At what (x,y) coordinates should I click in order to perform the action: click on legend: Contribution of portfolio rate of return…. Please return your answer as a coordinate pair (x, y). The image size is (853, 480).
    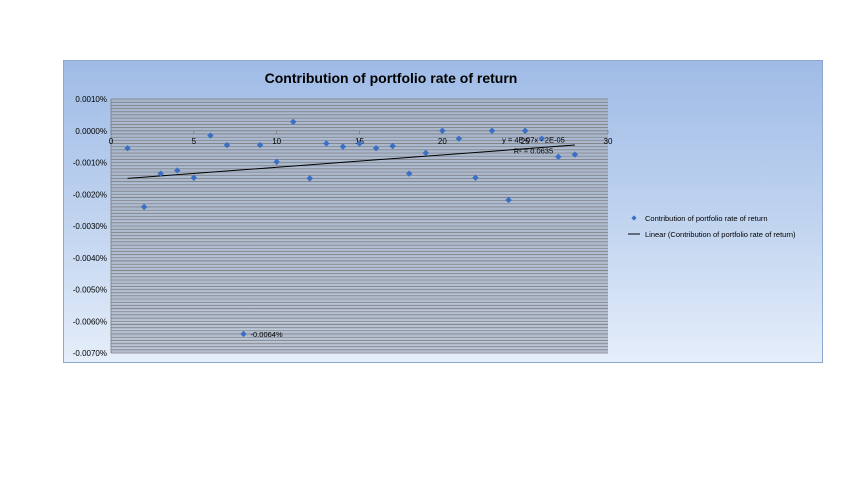
    Looking at the image, I should click on (712, 226).